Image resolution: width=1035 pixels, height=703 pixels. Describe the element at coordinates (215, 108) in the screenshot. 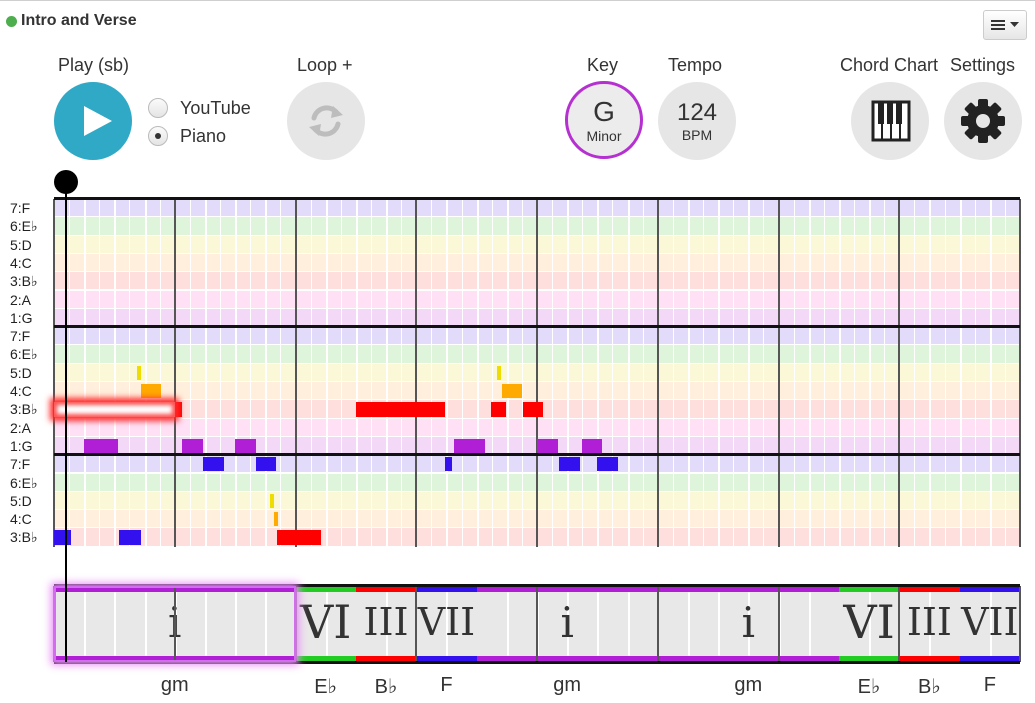

I see `youtube-radio-label: YouTube` at that location.